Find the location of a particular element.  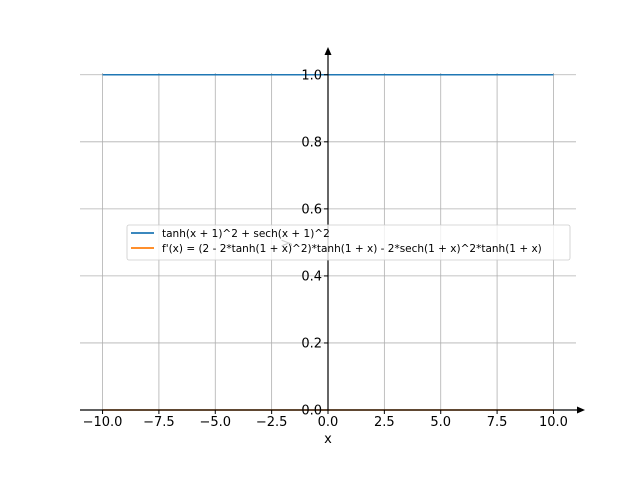

y-tick-label: 1.0 is located at coordinates (311, 75).